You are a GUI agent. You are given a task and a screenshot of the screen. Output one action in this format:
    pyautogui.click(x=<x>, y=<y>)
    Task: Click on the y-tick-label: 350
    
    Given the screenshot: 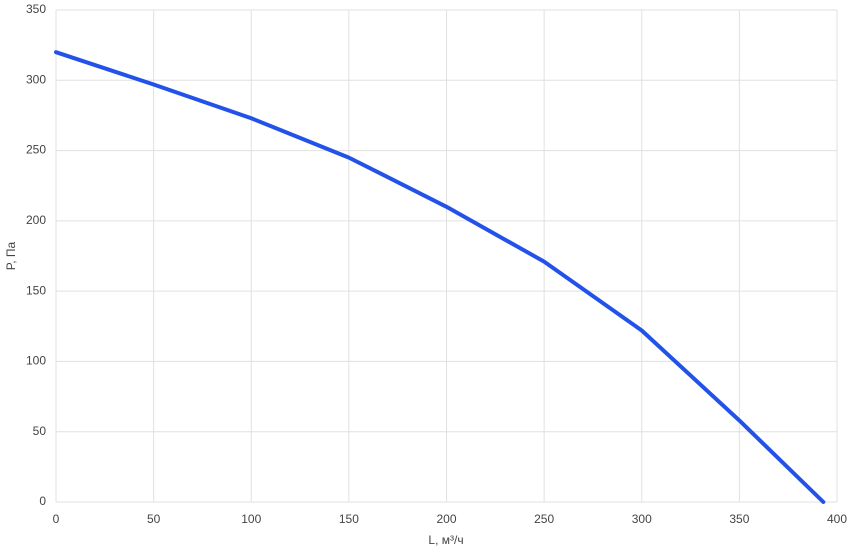 What is the action you would take?
    pyautogui.click(x=36, y=9)
    